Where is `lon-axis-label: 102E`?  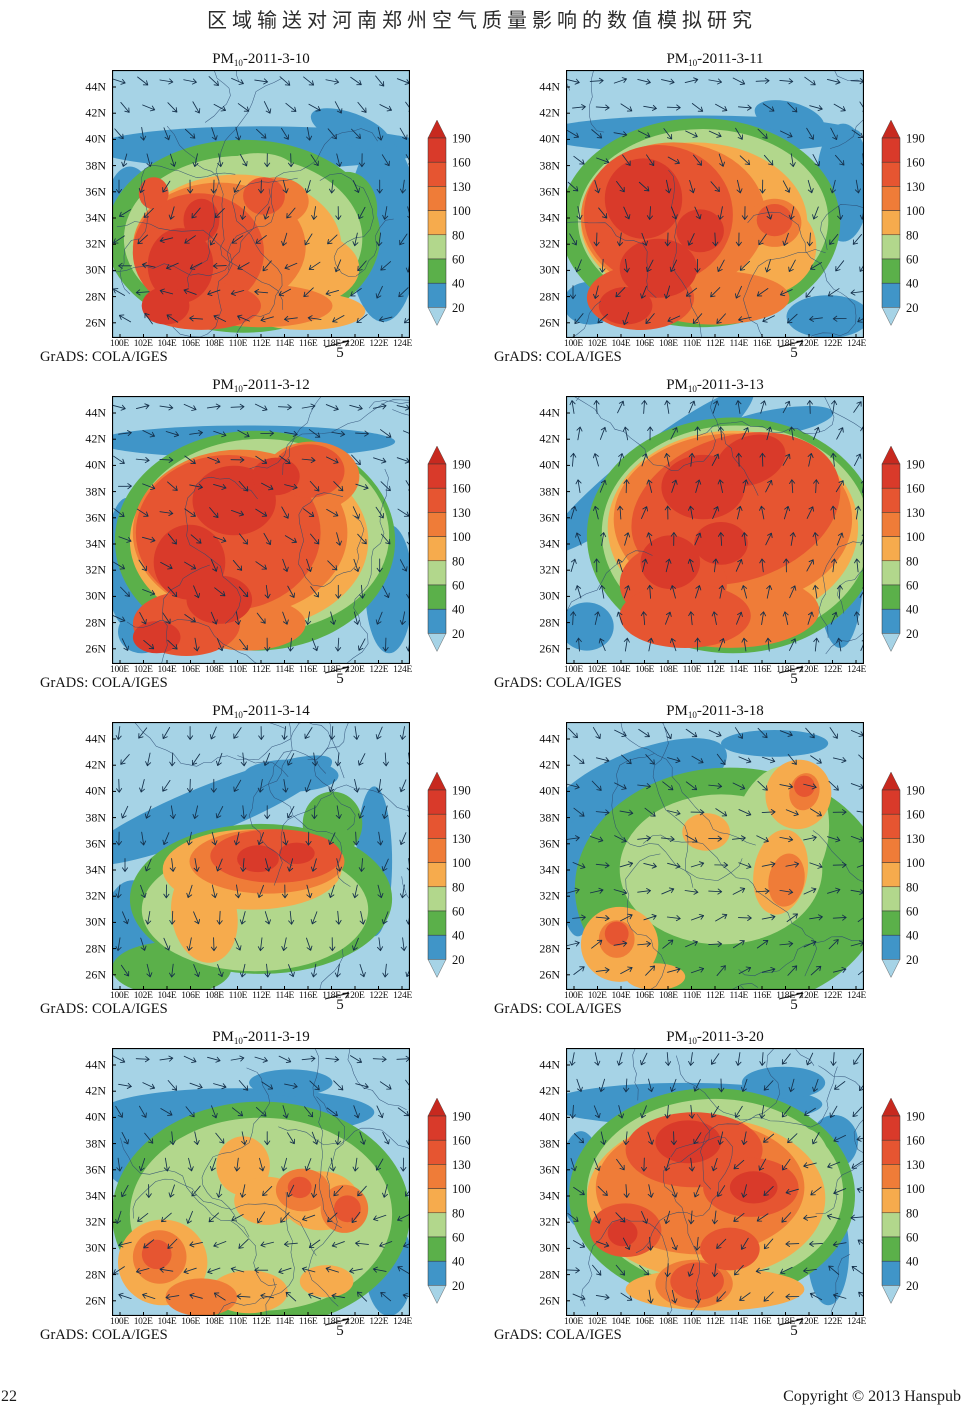 lon-axis-label: 102E is located at coordinates (597, 670).